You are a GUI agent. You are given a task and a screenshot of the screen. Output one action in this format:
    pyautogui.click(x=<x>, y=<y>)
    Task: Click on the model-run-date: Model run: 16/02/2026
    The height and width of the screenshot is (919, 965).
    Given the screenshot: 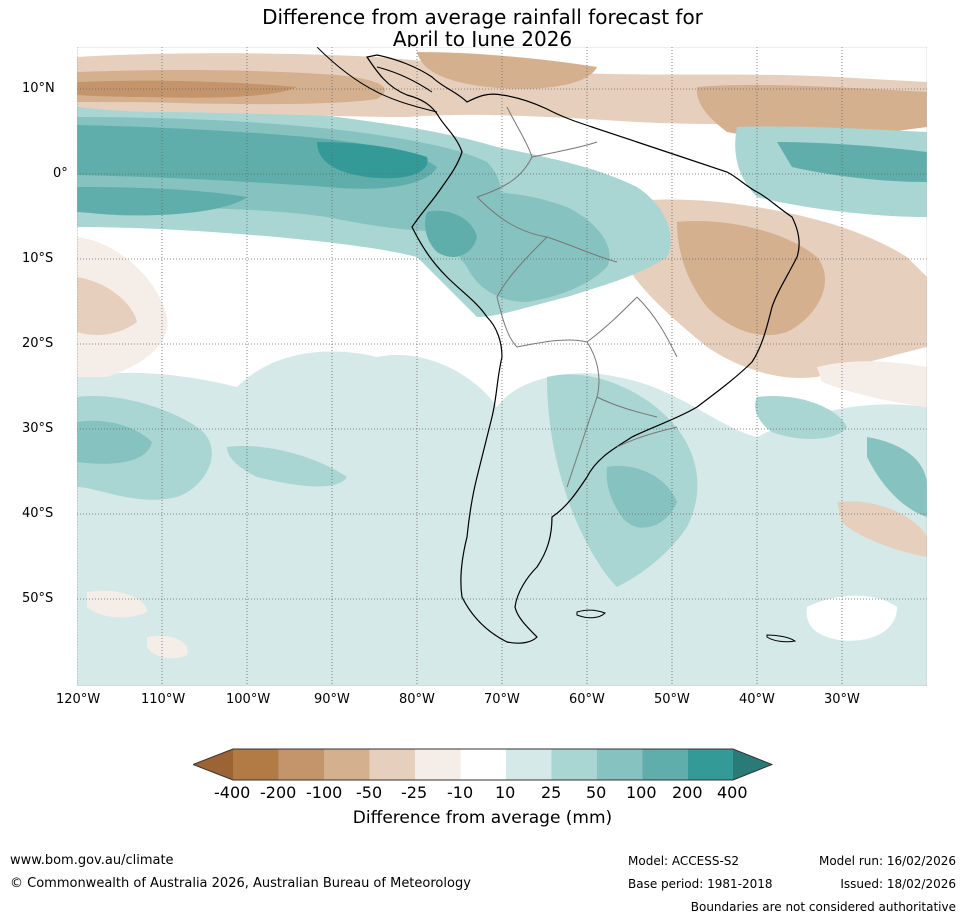 What is the action you would take?
    pyautogui.click(x=887, y=861)
    